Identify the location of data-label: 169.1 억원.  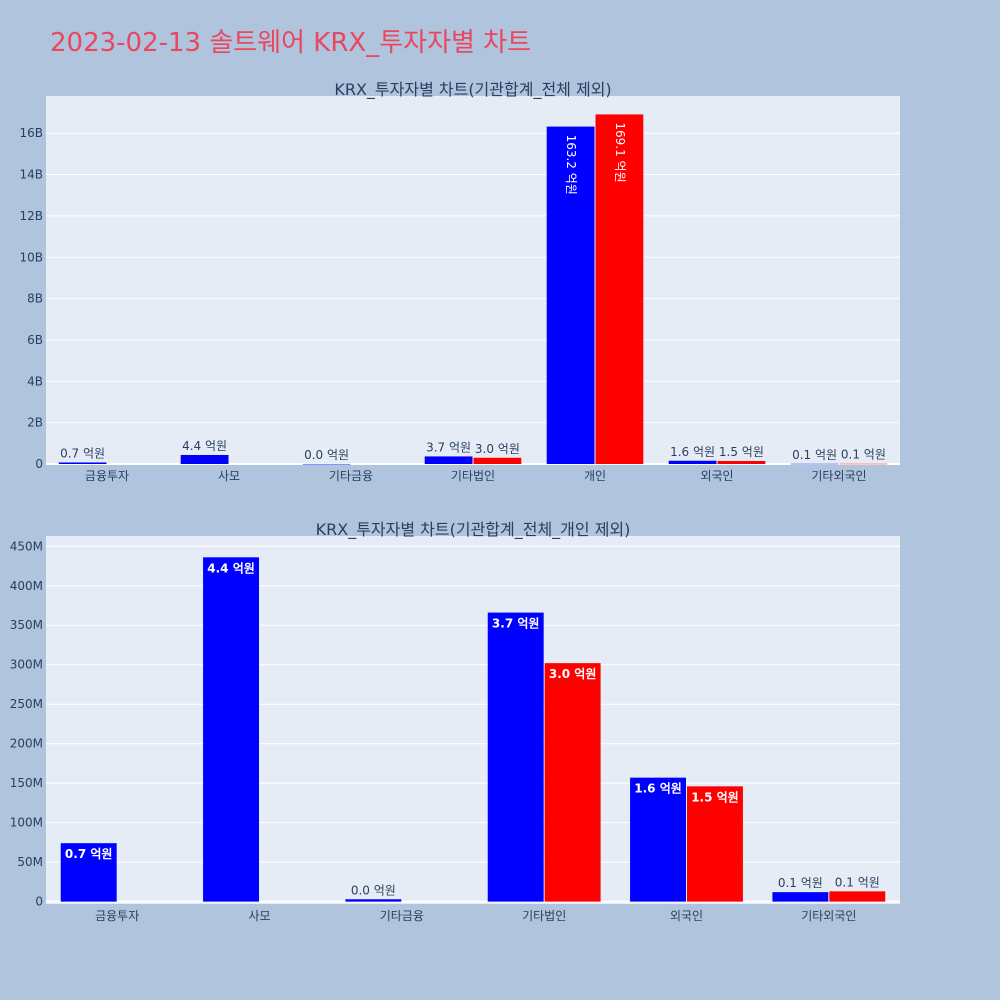
(620, 152).